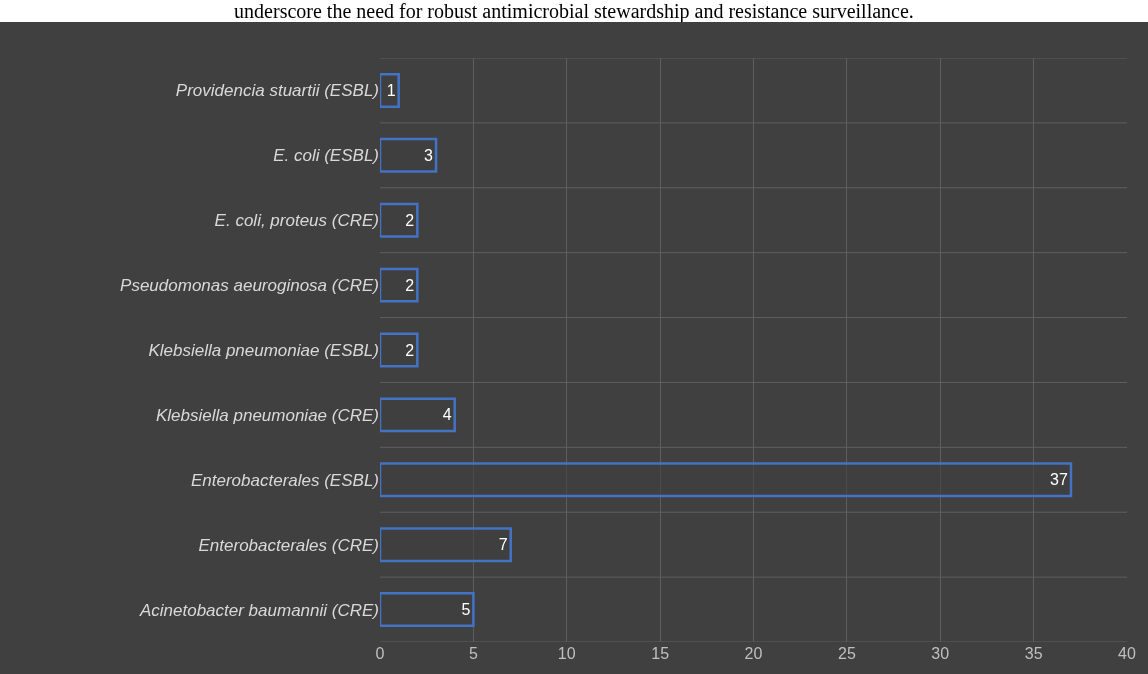 This screenshot has width=1148, height=674. What do you see at coordinates (429, 155) in the screenshot?
I see `data-label: 3` at bounding box center [429, 155].